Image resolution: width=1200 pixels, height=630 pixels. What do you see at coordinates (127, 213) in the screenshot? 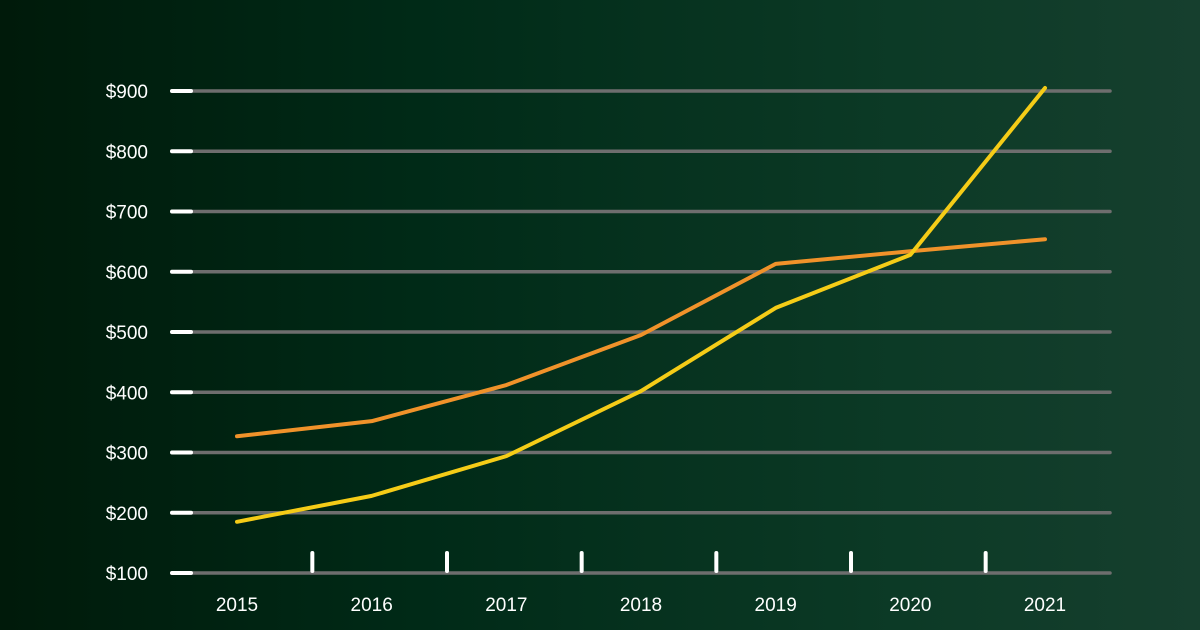
I see `y-tick-label: $700` at bounding box center [127, 213].